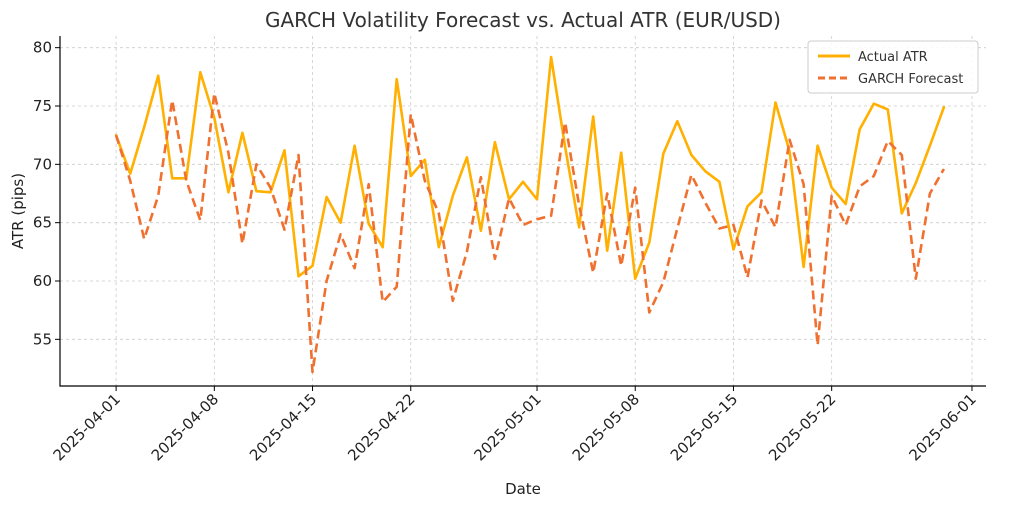 The height and width of the screenshot is (508, 1024). Describe the element at coordinates (523, 489) in the screenshot. I see `x-axis-label: Date` at that location.